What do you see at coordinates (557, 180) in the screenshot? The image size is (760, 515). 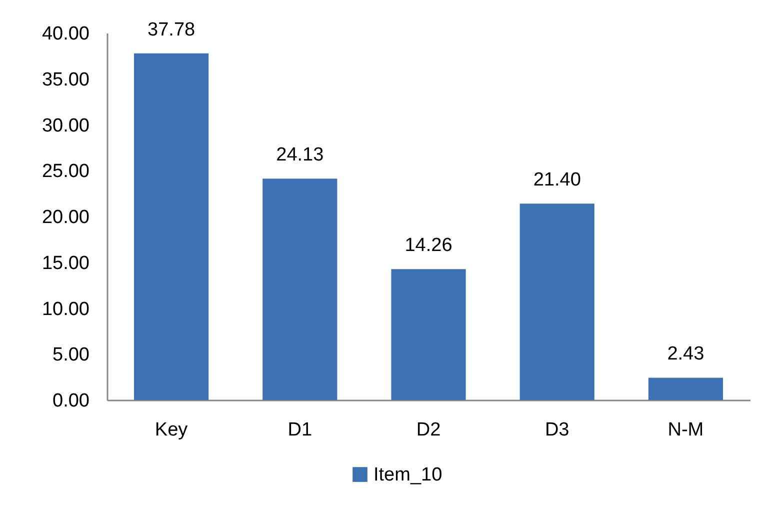 I see `data-label: 21.40` at bounding box center [557, 180].